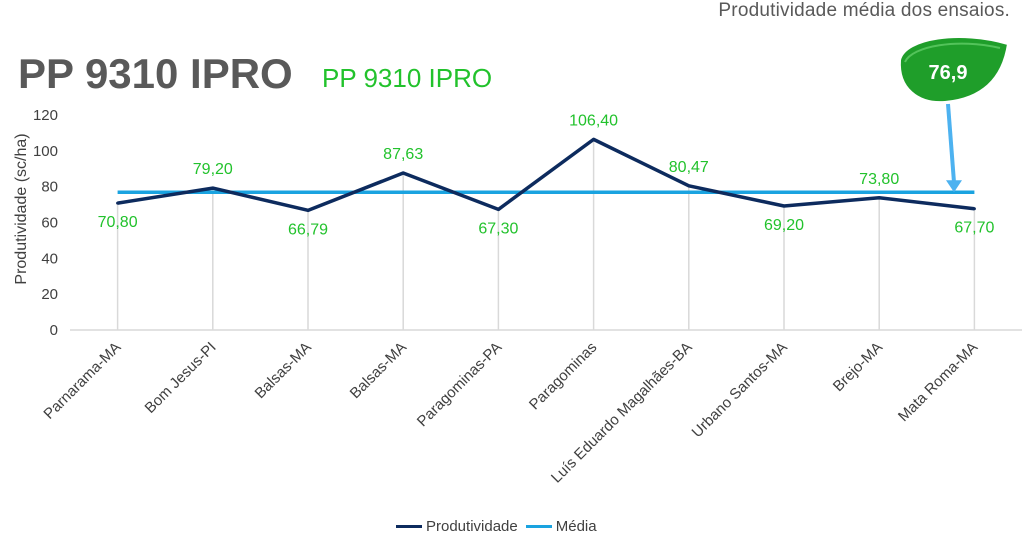  What do you see at coordinates (546, 175) in the screenshot?
I see `series-produtividade-line` at bounding box center [546, 175].